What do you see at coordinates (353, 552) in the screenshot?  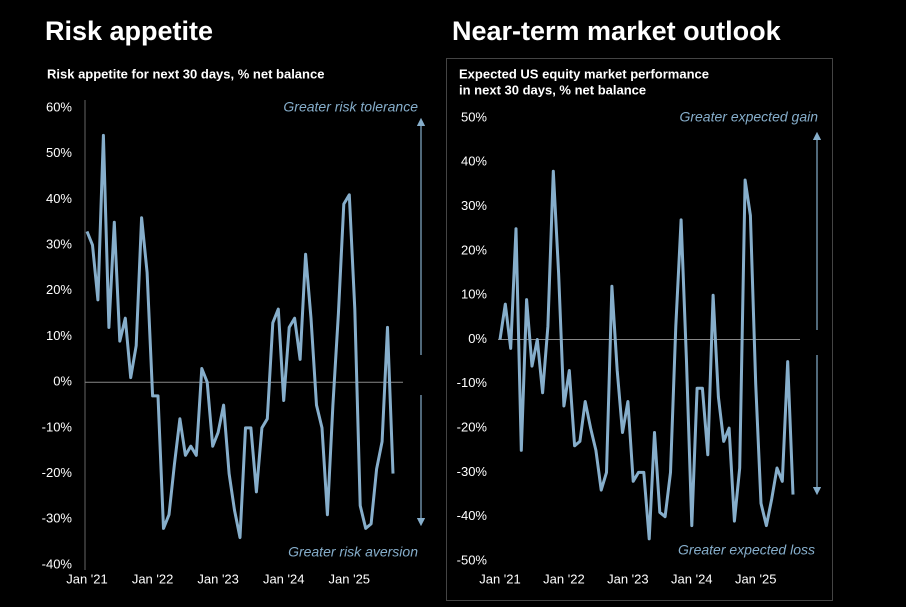 I see `annotation: Greater risk aversion` at bounding box center [353, 552].